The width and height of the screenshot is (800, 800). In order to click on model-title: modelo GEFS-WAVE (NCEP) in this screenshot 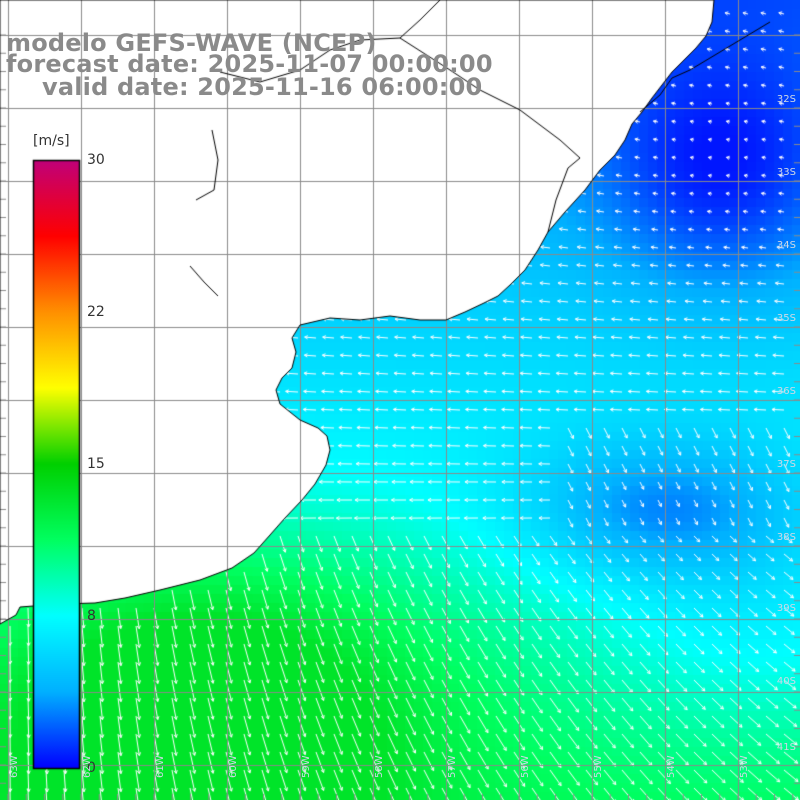, I will do `click(191, 43)`.